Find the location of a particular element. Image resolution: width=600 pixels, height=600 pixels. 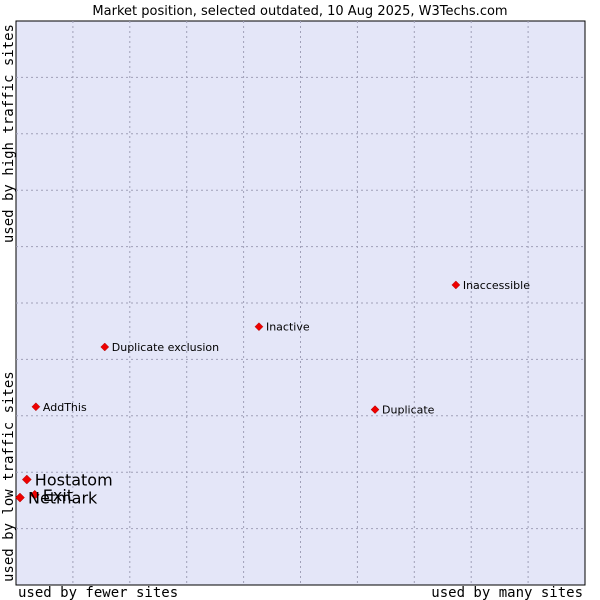

data-point-label: Exit is located at coordinates (58, 495).